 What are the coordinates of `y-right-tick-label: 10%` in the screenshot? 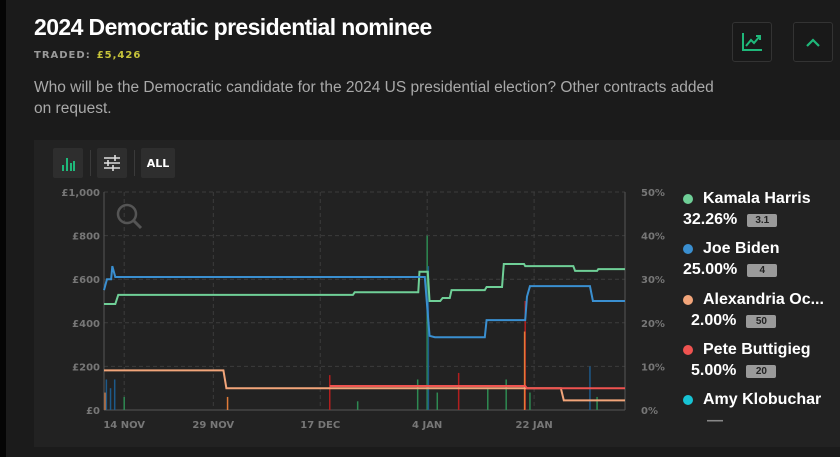 It's located at (653, 367).